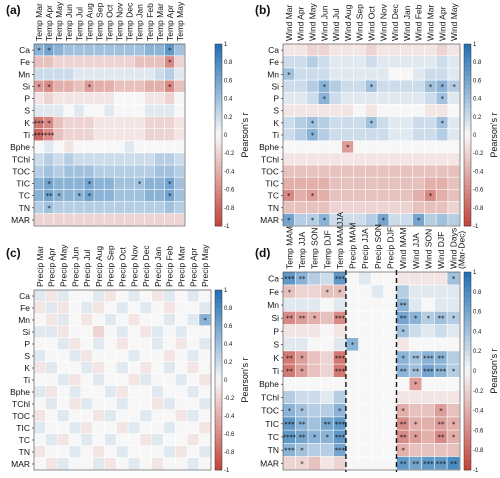 Image resolution: width=500 pixels, height=478 pixels. I want to click on x-tick-label: Precip SON, so click(378, 246).